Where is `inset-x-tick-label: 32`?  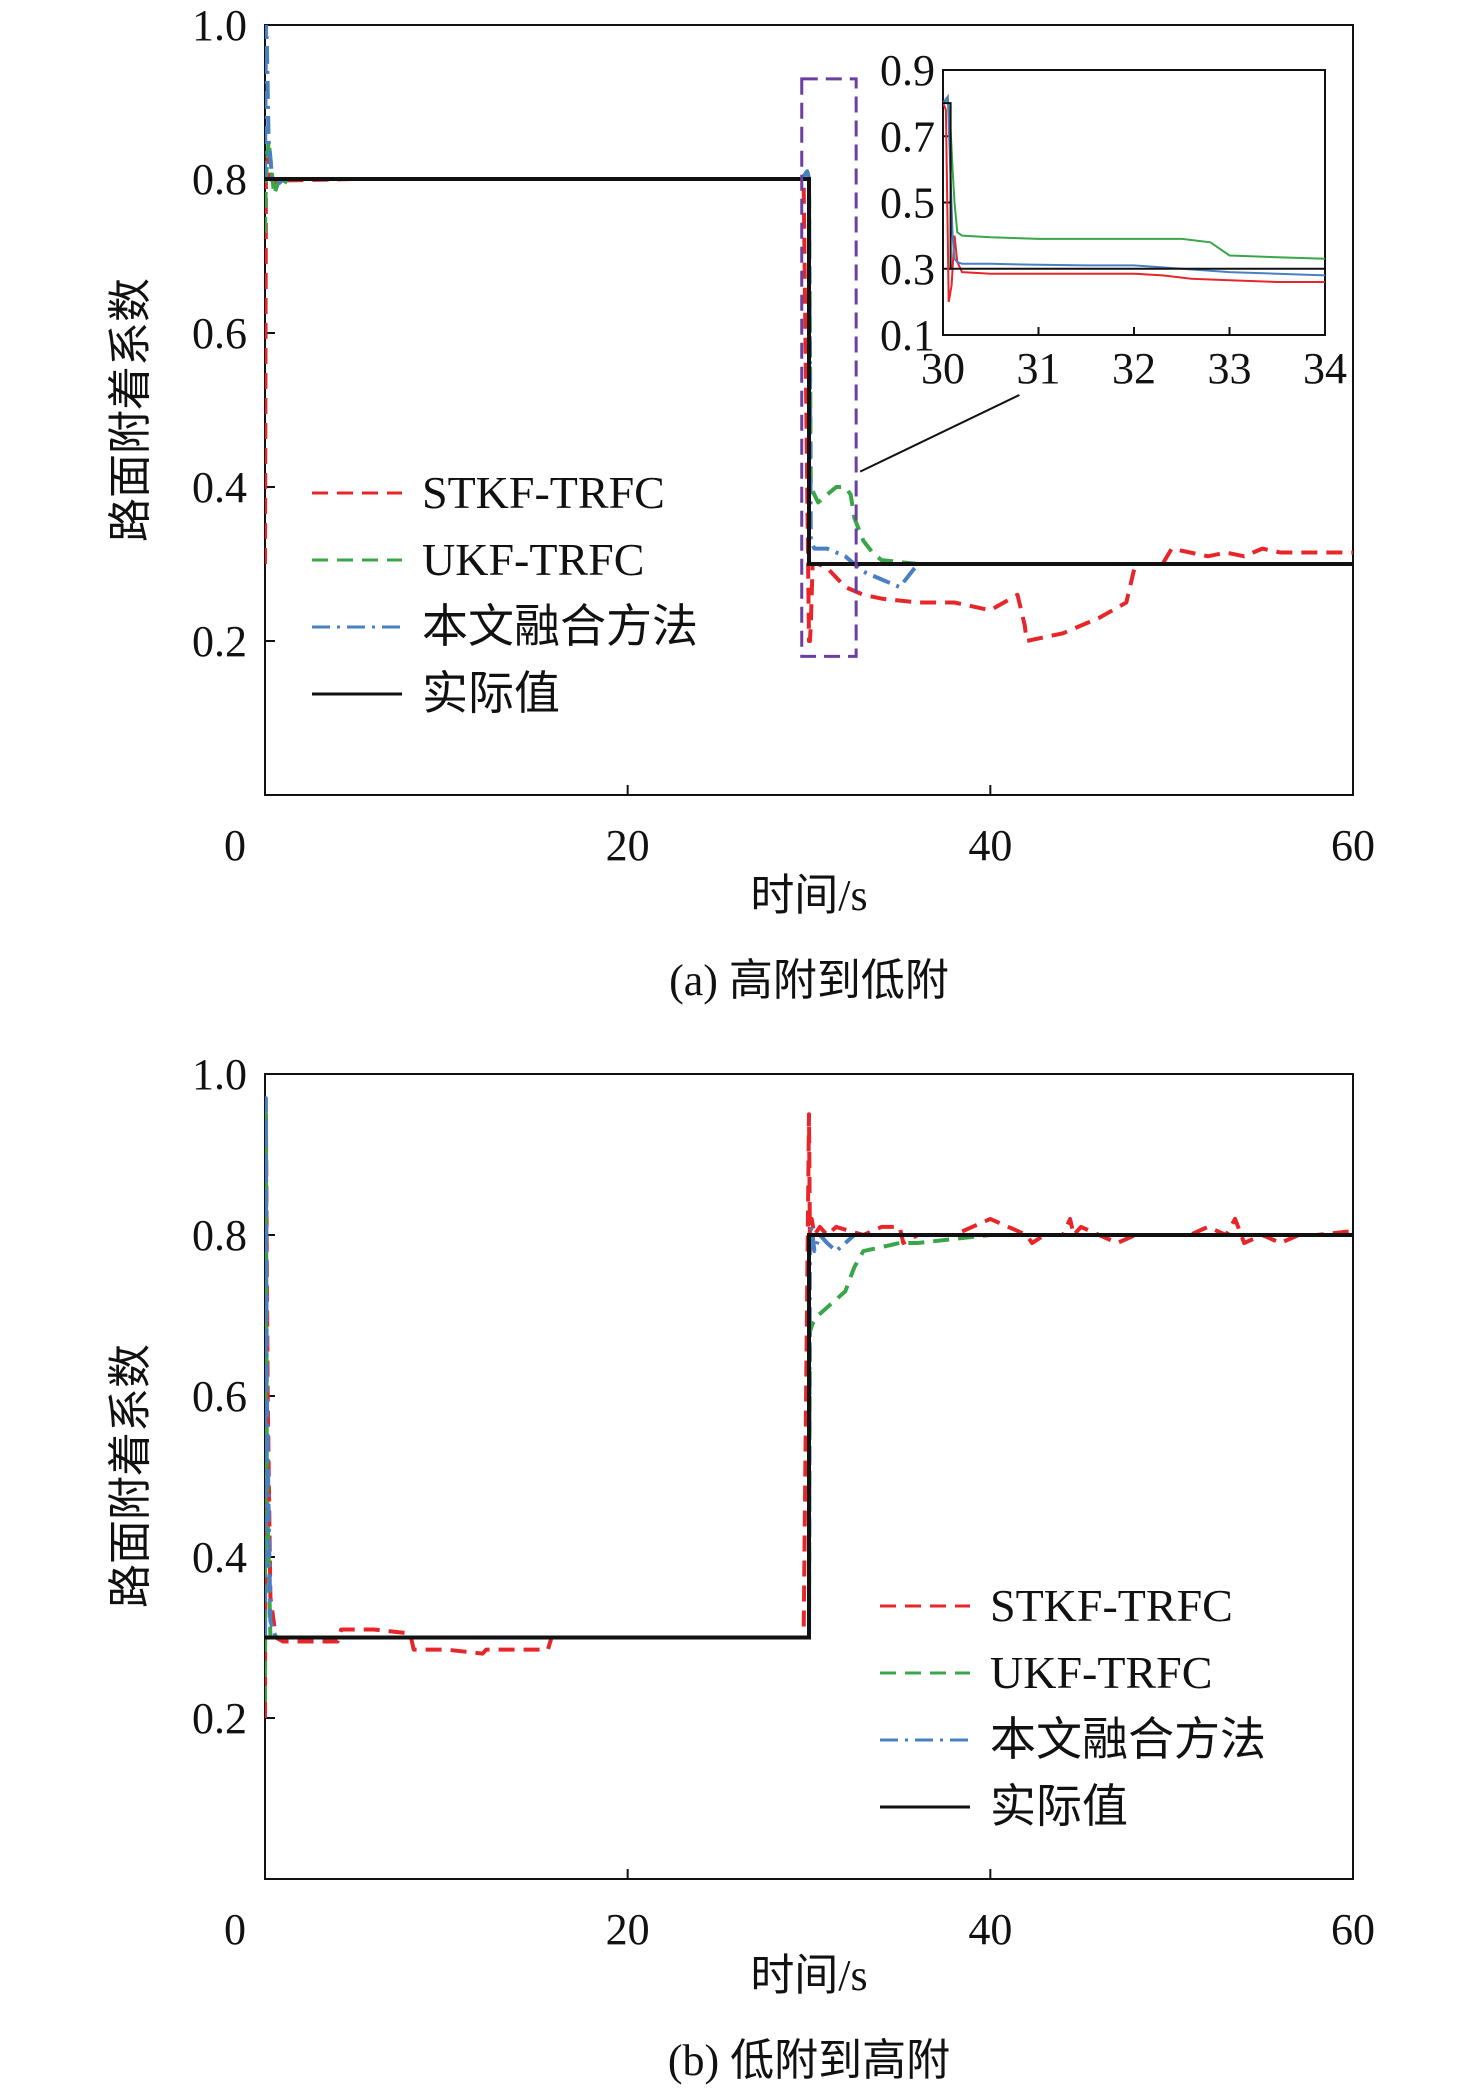
inset-x-tick-label: 32 is located at coordinates (1134, 368).